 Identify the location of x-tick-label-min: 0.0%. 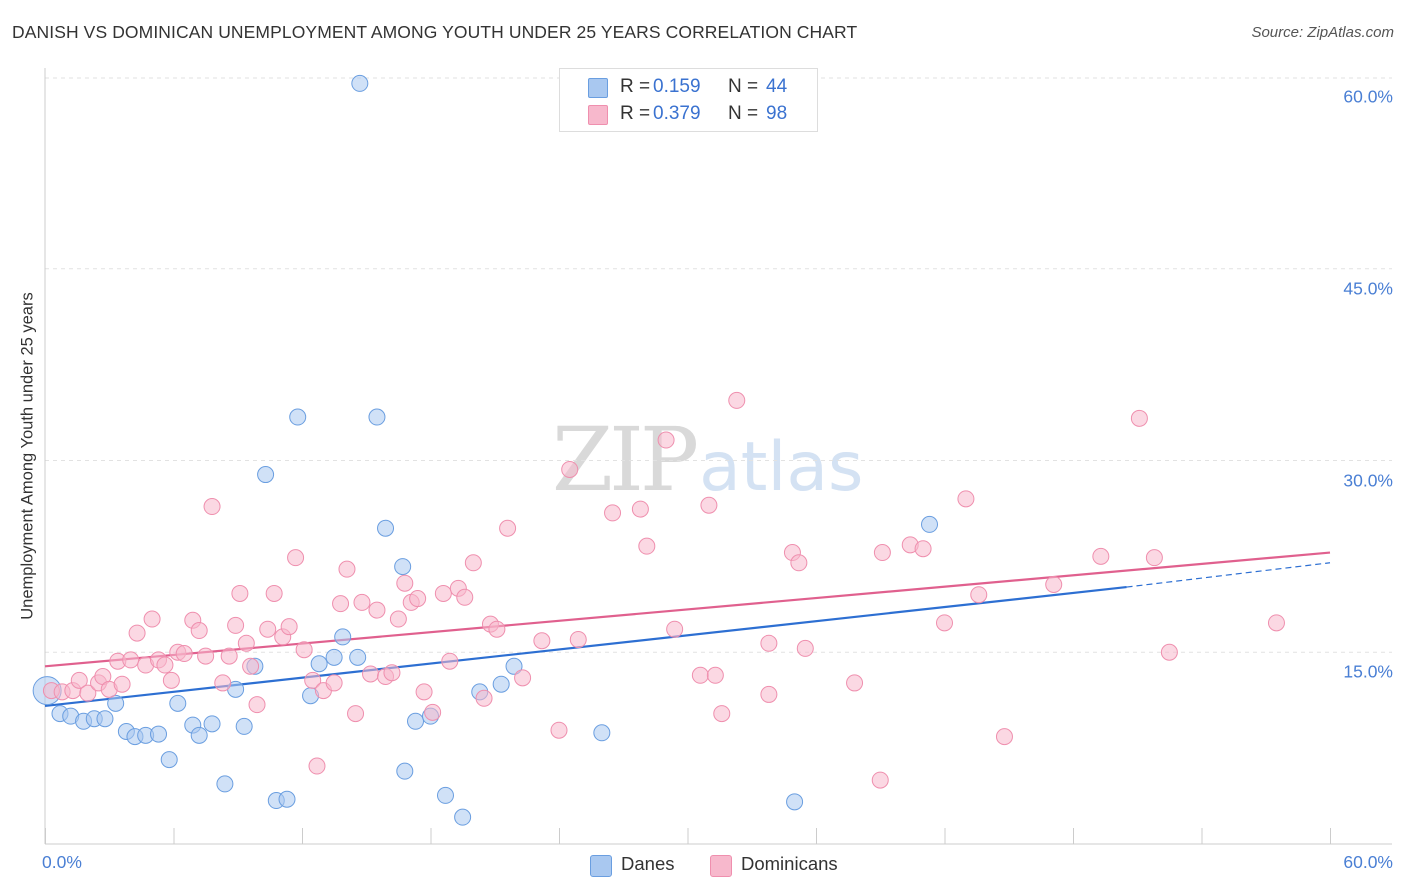
(62, 862).